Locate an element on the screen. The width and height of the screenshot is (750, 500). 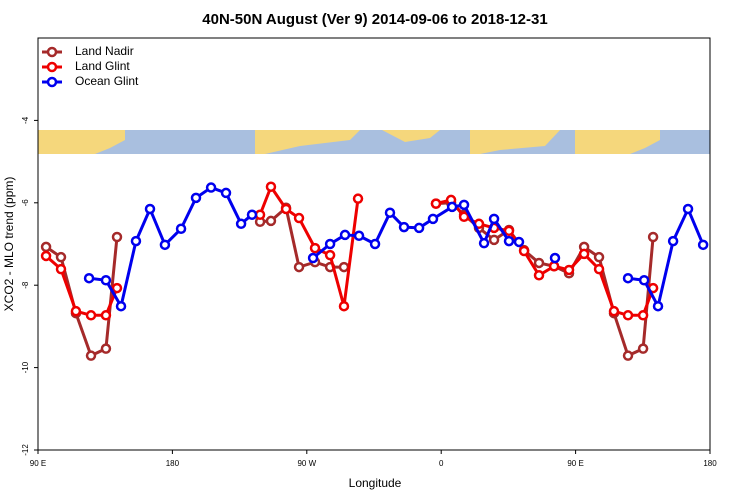
x-tick-label: 0 is located at coordinates (441, 463).